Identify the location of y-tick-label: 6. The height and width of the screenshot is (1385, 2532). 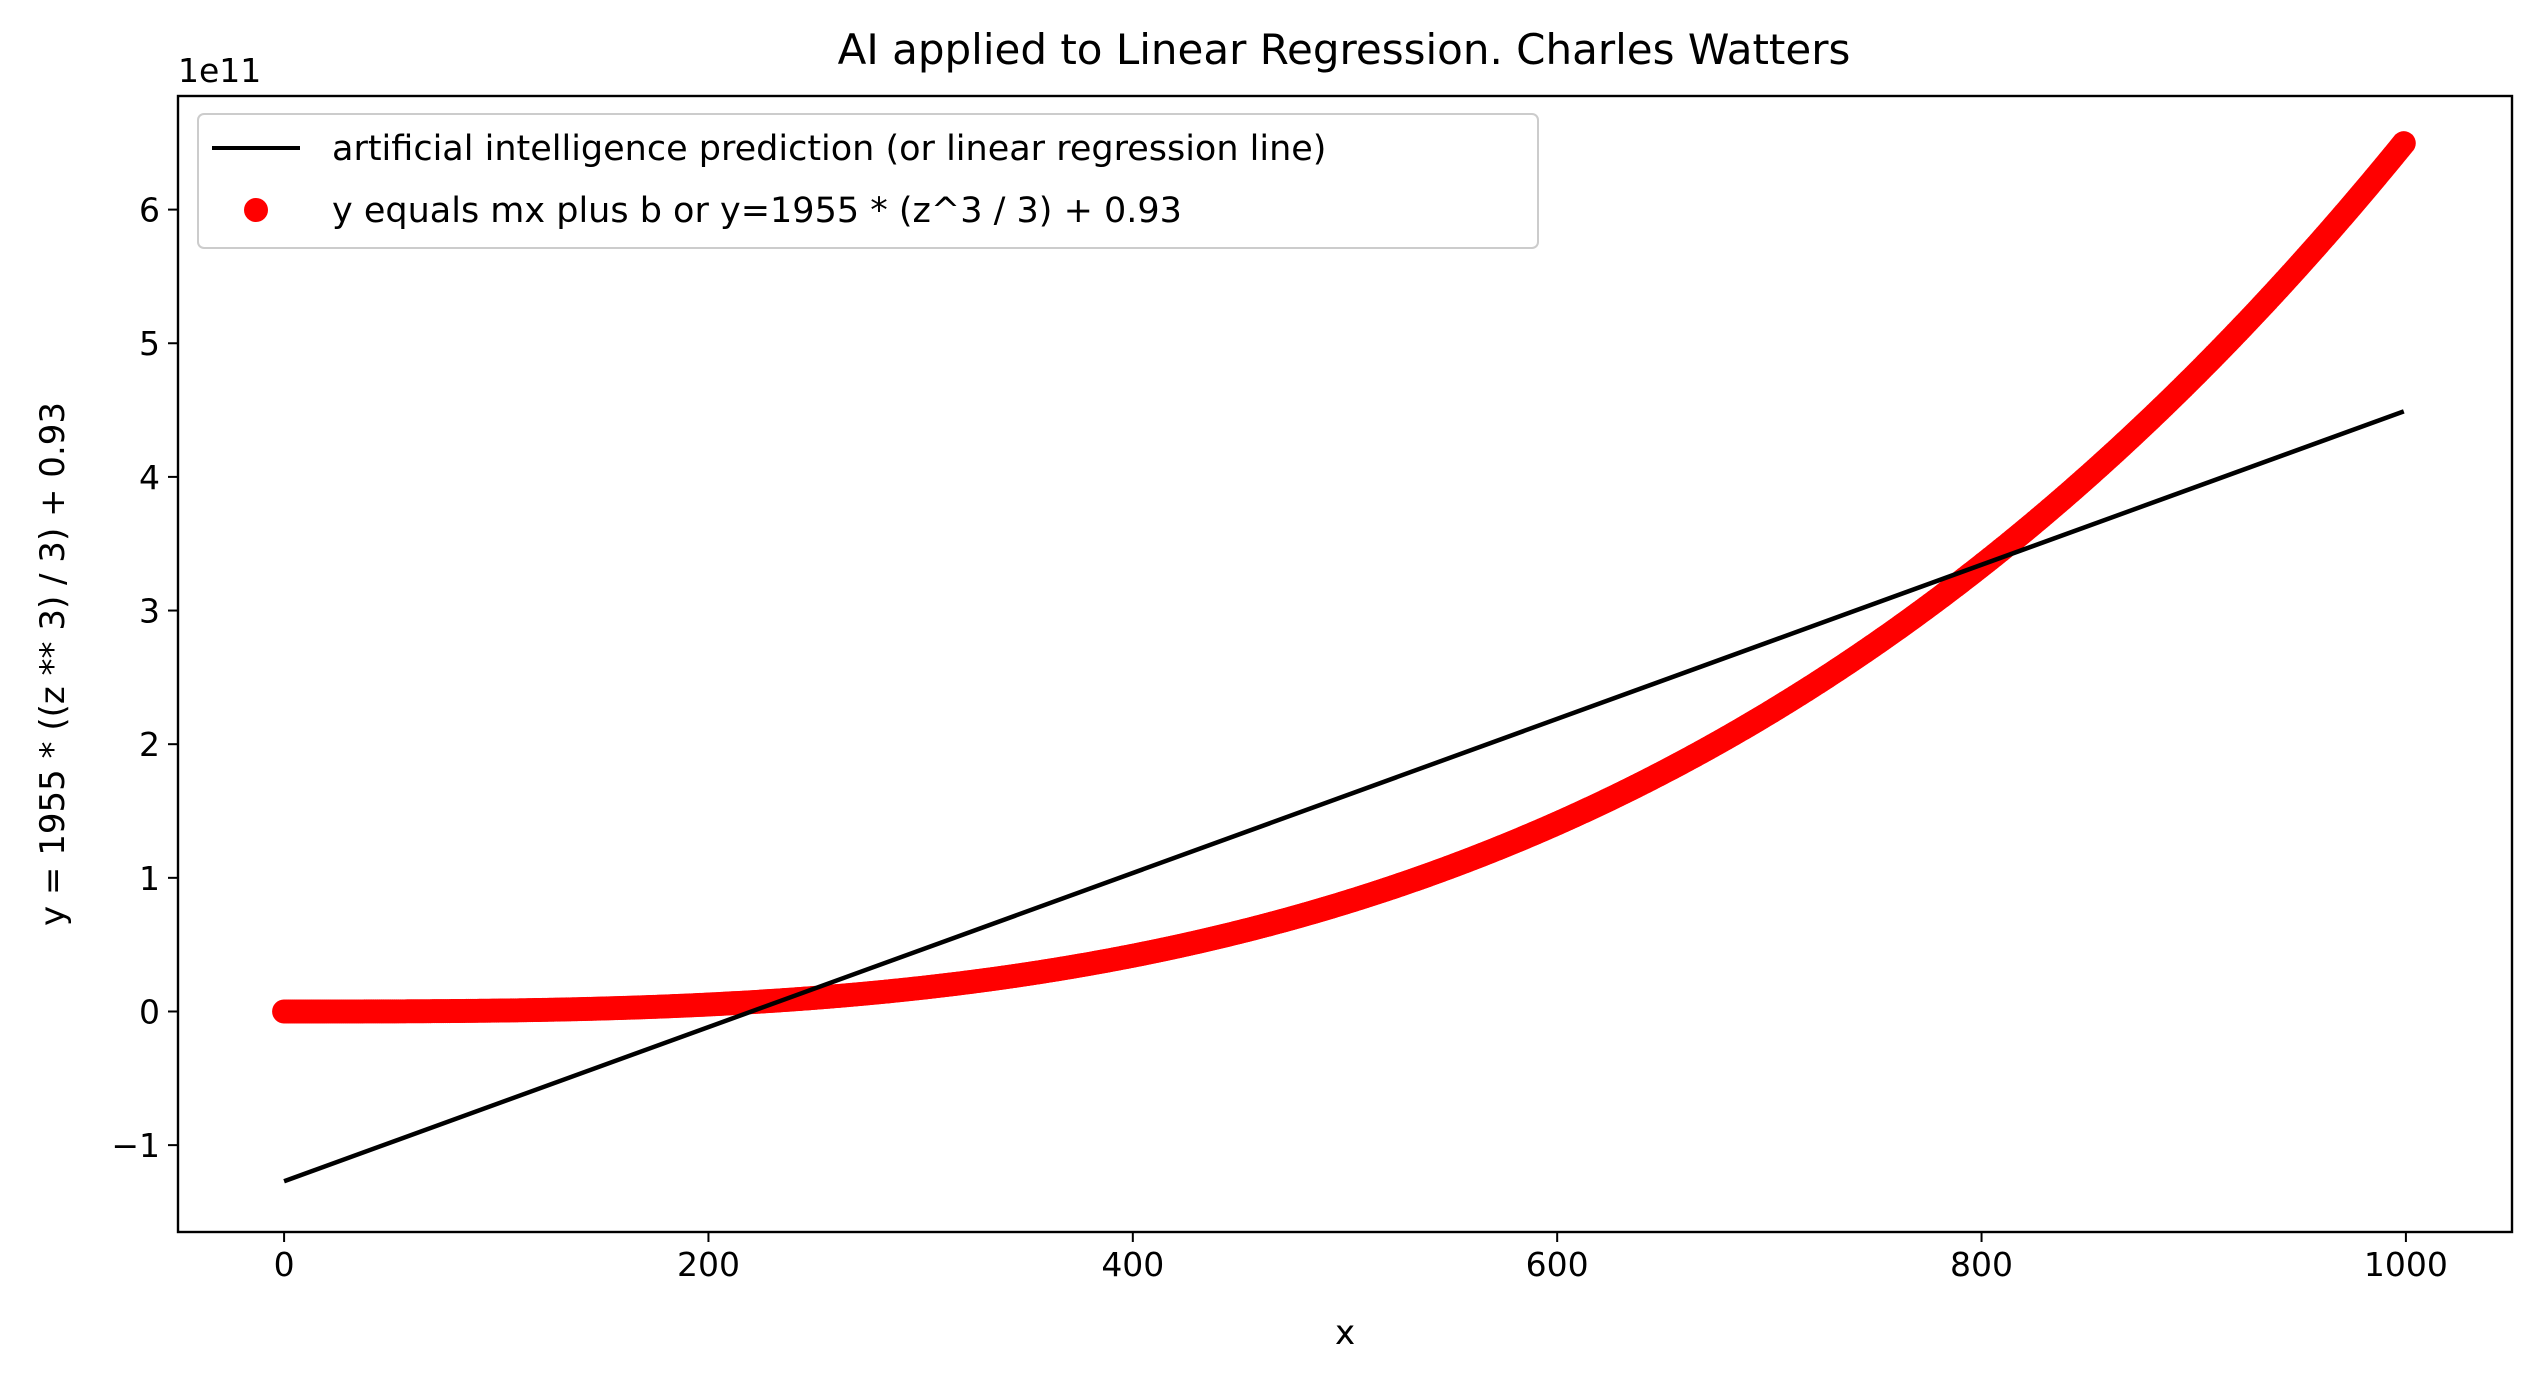
(149, 210).